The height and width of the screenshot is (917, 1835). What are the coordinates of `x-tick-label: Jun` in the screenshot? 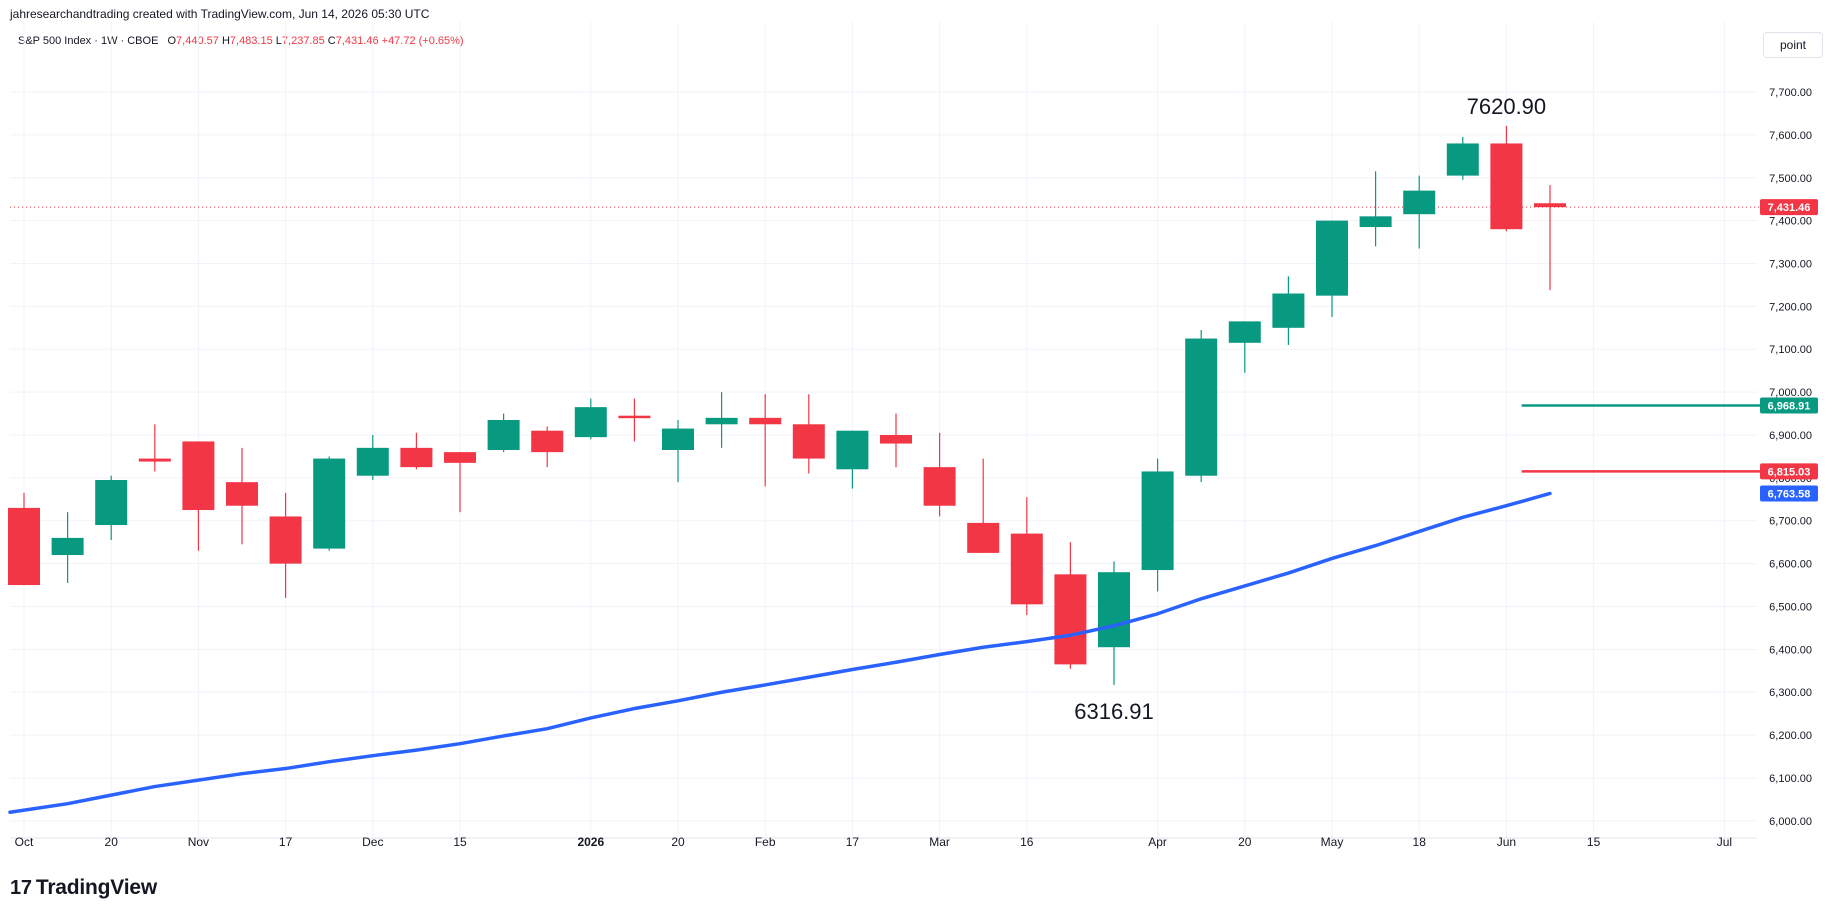 It's located at (1506, 842).